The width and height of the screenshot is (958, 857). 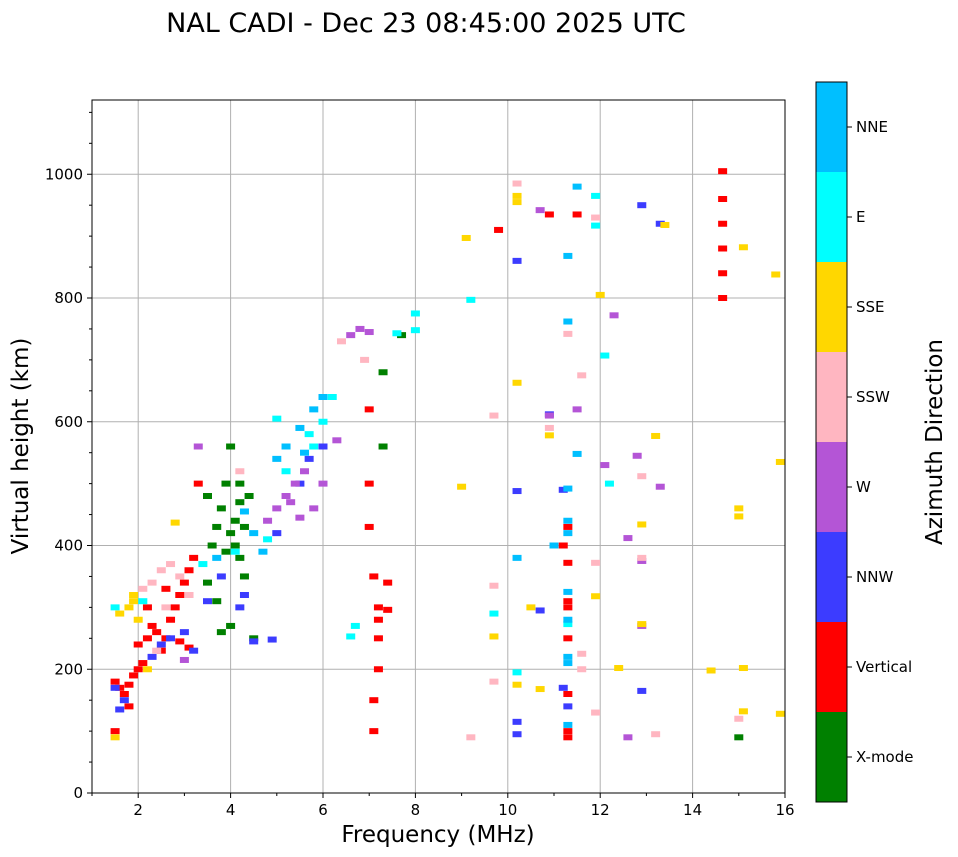 I want to click on y-tick-label: 0, so click(x=78, y=793).